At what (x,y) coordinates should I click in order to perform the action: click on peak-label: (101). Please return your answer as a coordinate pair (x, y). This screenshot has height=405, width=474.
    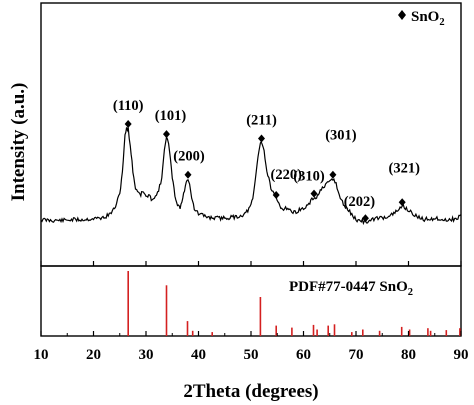
    Looking at the image, I should click on (171, 116).